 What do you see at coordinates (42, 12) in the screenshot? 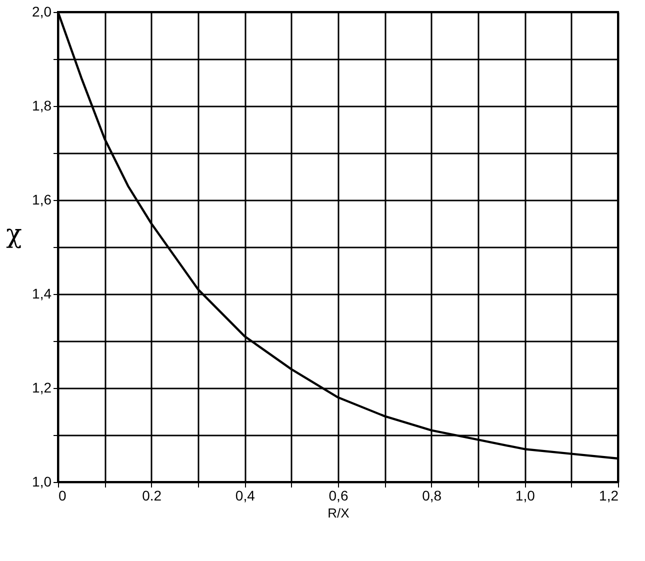
I see `y-tick-label: 2,0` at bounding box center [42, 12].